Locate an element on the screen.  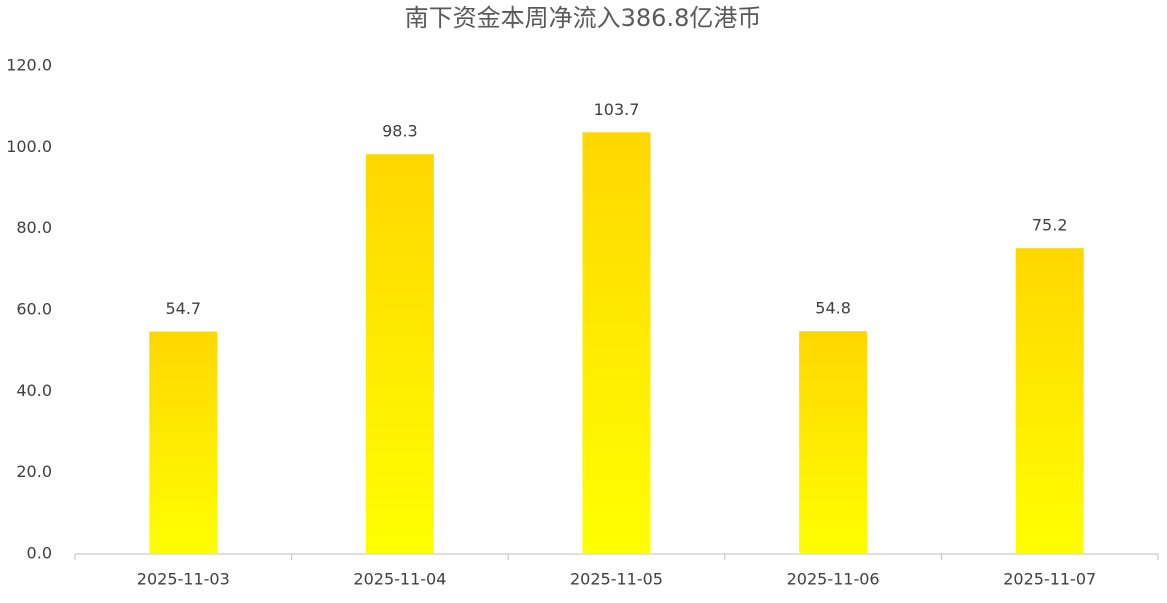
x-tick-label: 2025-11-03 is located at coordinates (183, 579).